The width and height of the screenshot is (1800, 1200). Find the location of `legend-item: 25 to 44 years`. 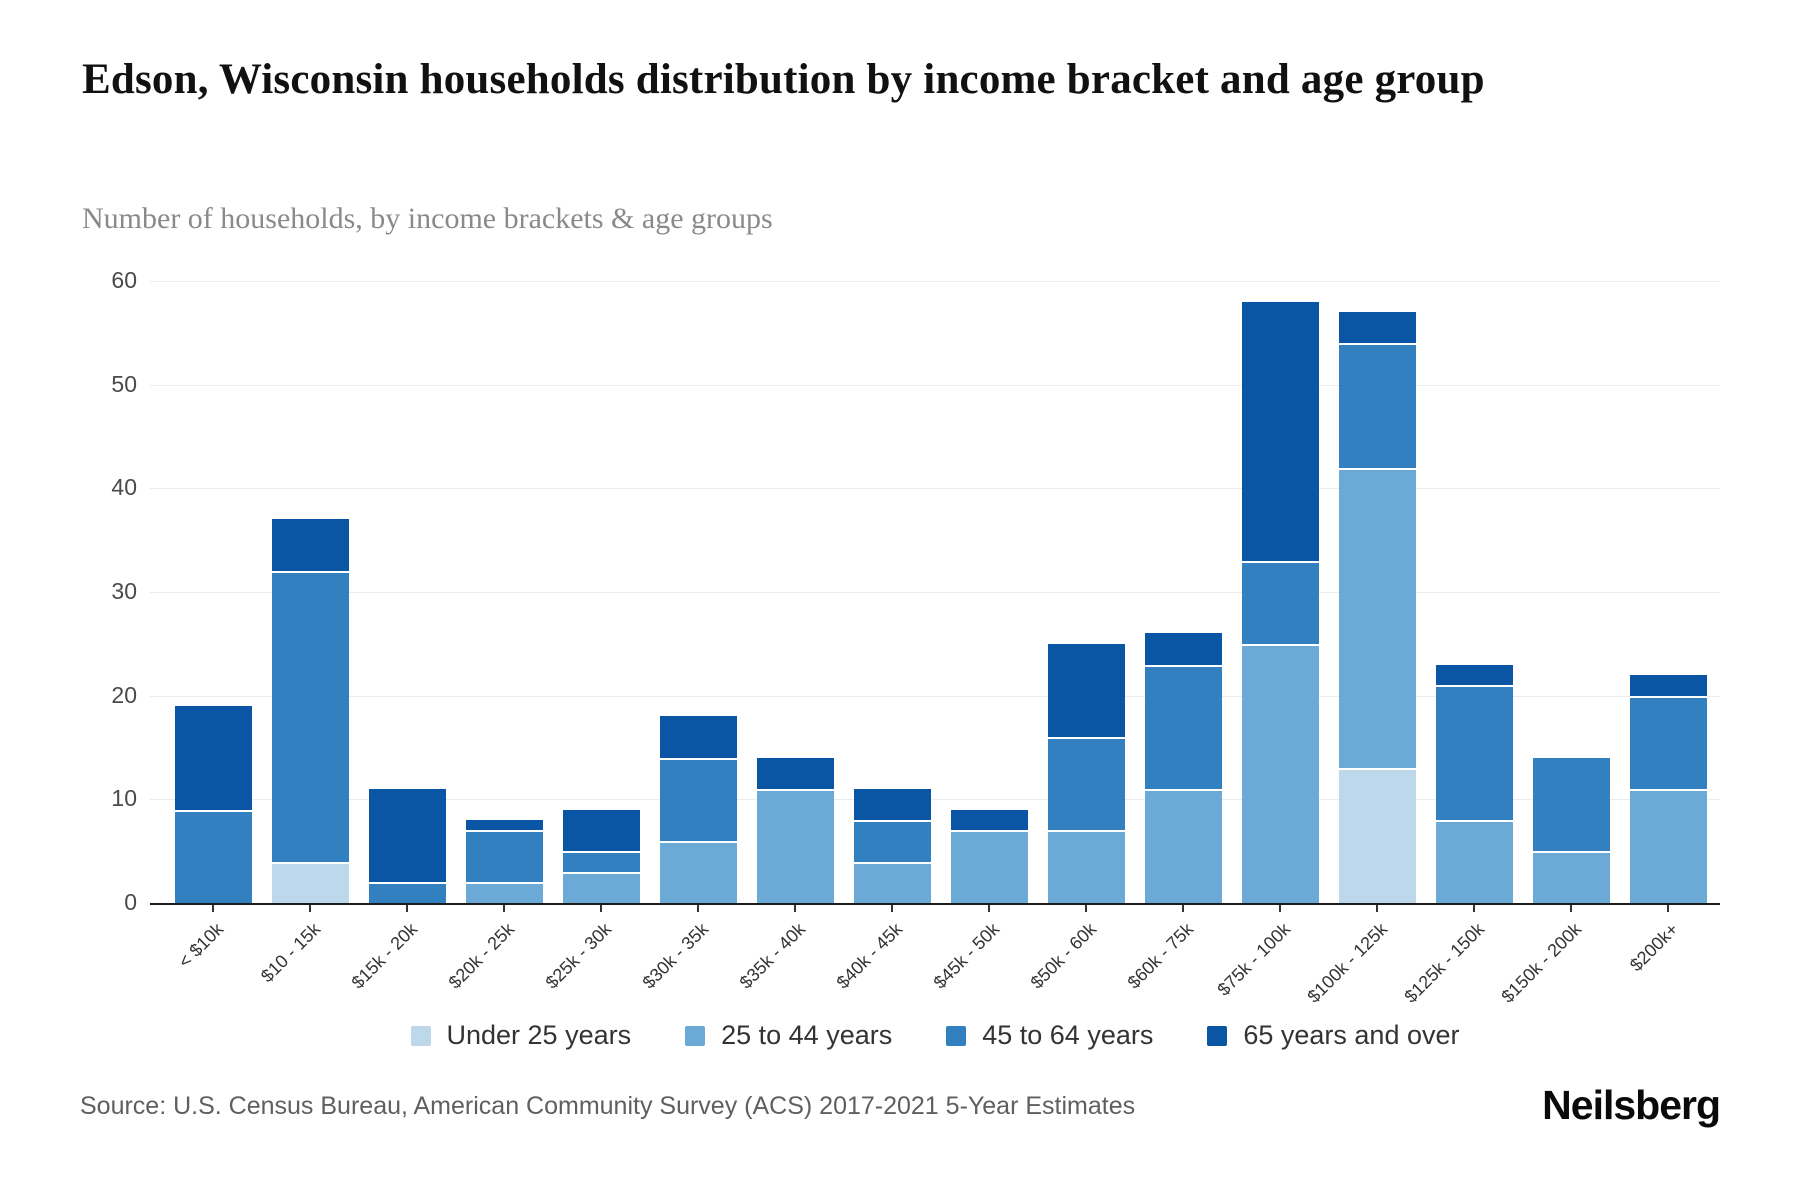

legend-item: 25 to 44 years is located at coordinates (788, 1035).